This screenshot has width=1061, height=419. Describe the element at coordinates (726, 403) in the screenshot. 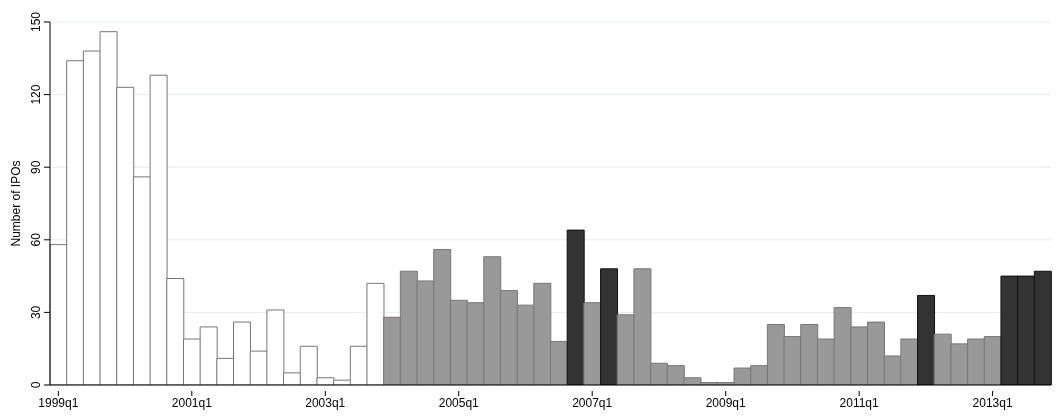

I see `x-tick-label: 2009q1` at that location.